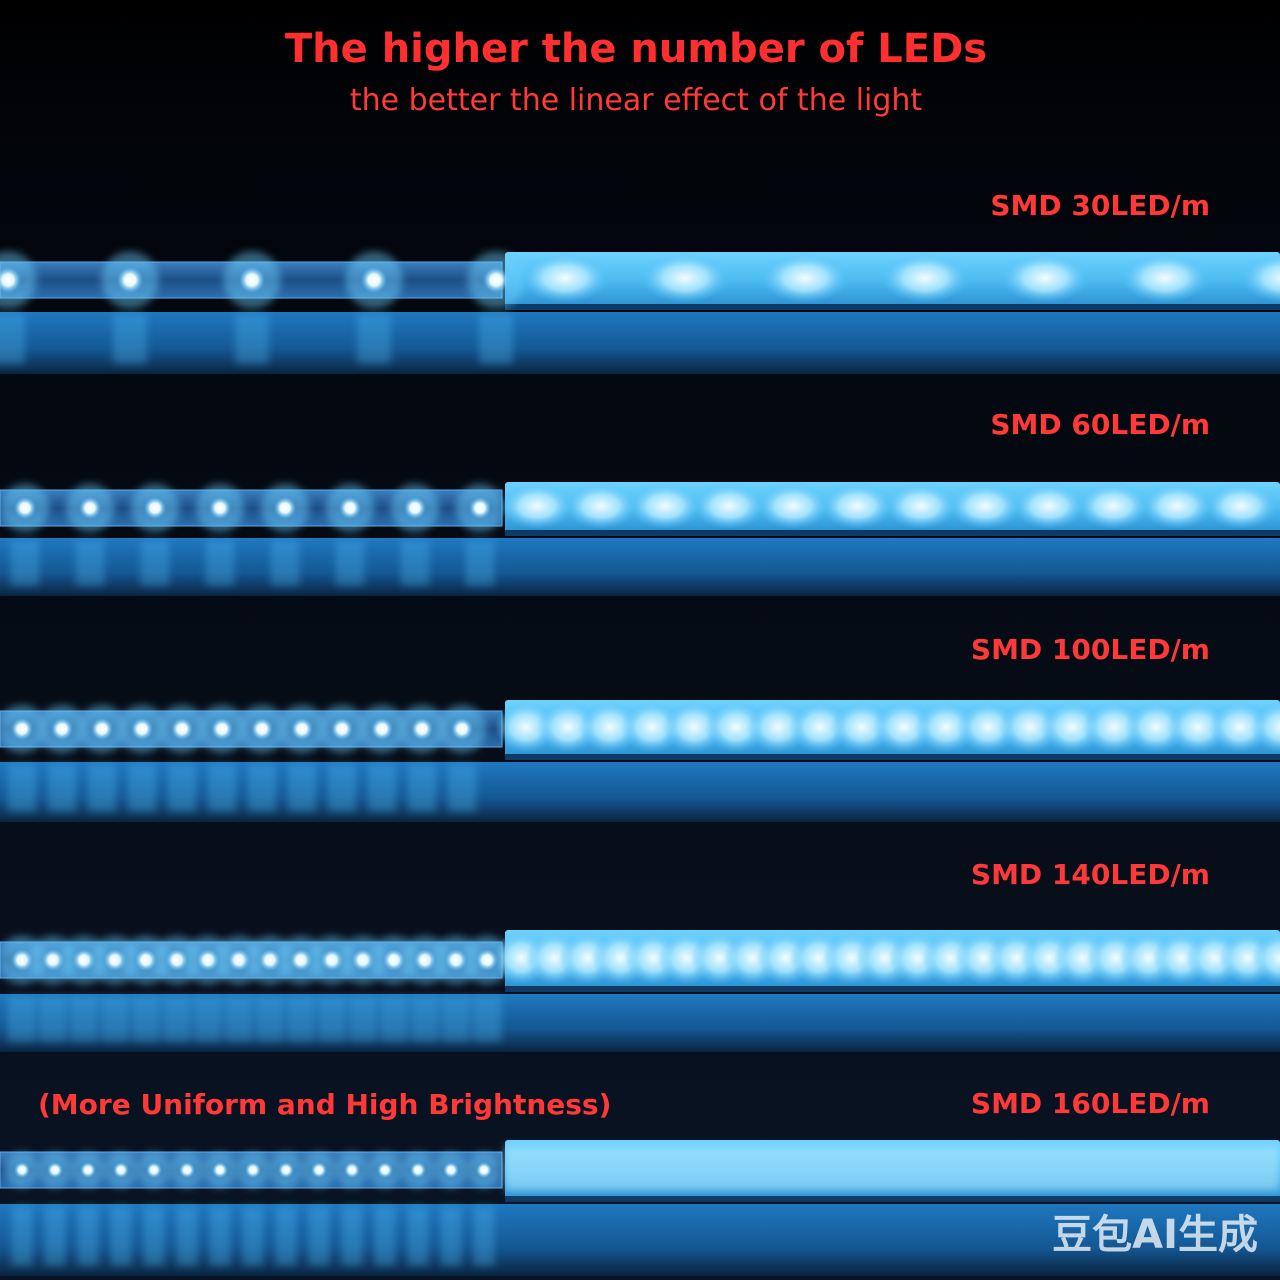 This screenshot has height=1280, width=1280. I want to click on strip-label: SMD 160LED/m, so click(1090, 1103).